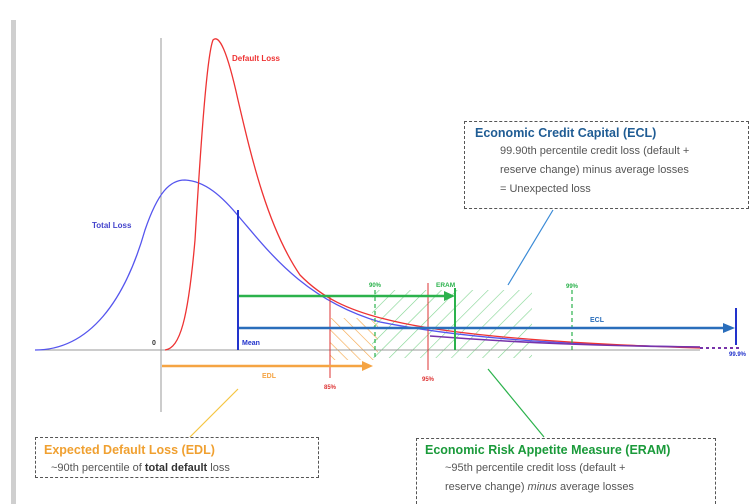  Describe the element at coordinates (565, 341) in the screenshot. I see `tail-blend-curve` at that location.